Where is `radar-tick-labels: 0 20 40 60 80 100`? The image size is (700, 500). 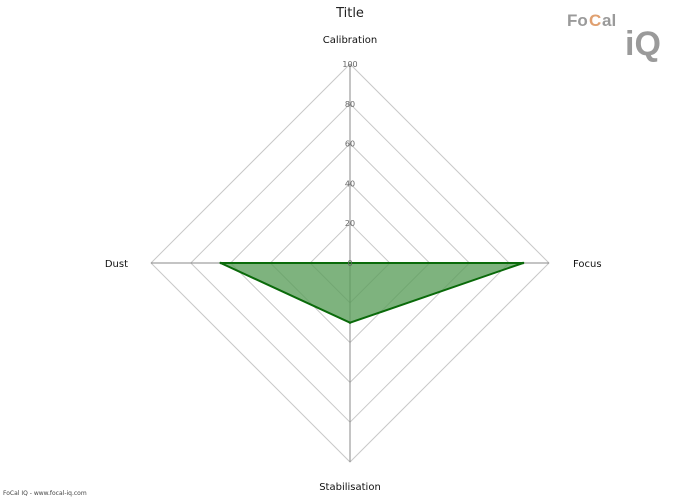 radar-tick-labels: 0 20 40 60 80 100 is located at coordinates (349, 164).